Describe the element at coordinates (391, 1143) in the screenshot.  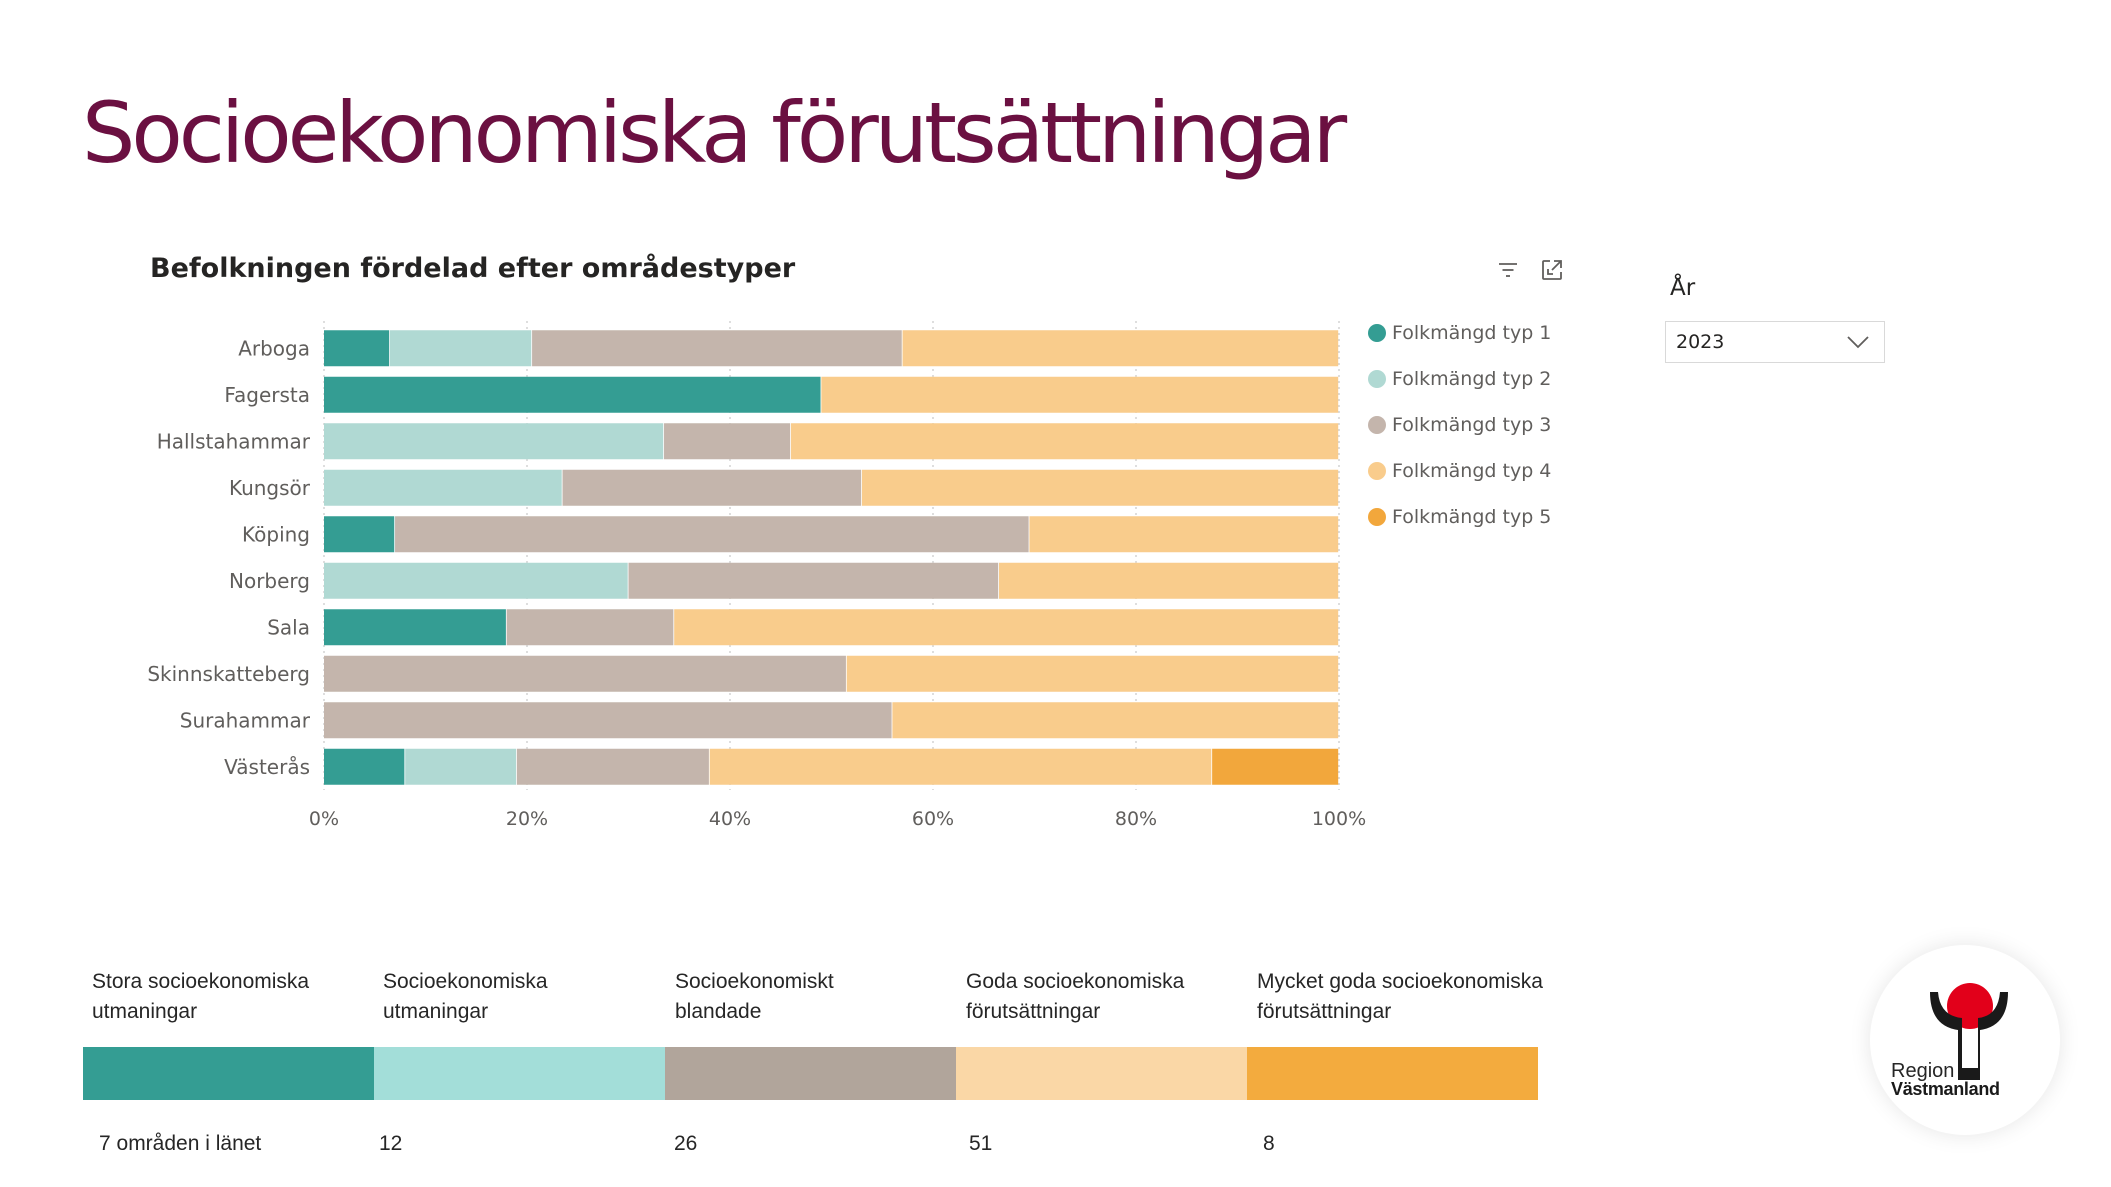
I see `scale-count: 12` at that location.